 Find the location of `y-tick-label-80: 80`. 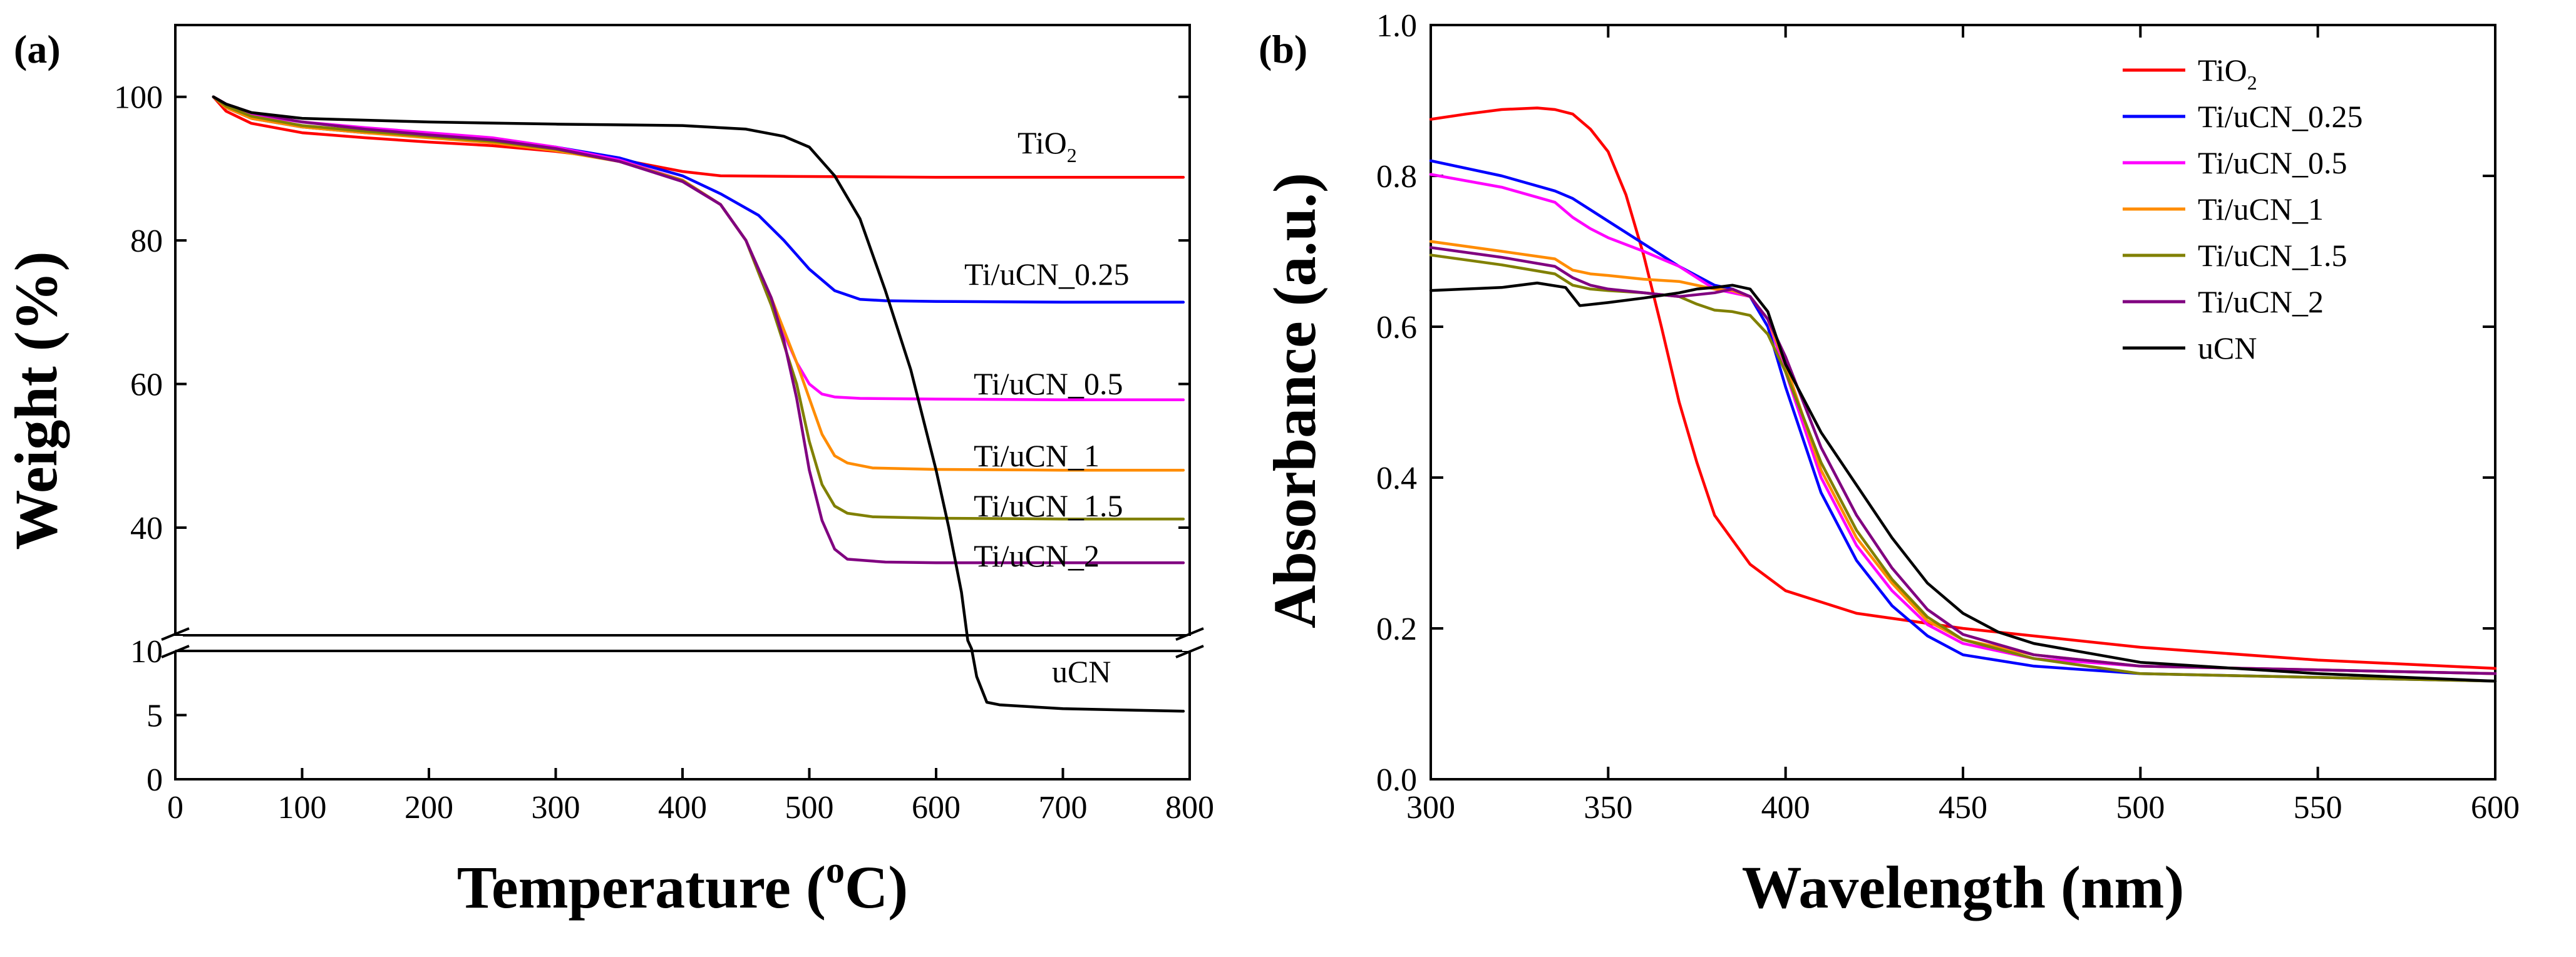

y-tick-label-80: 80 is located at coordinates (146, 241).